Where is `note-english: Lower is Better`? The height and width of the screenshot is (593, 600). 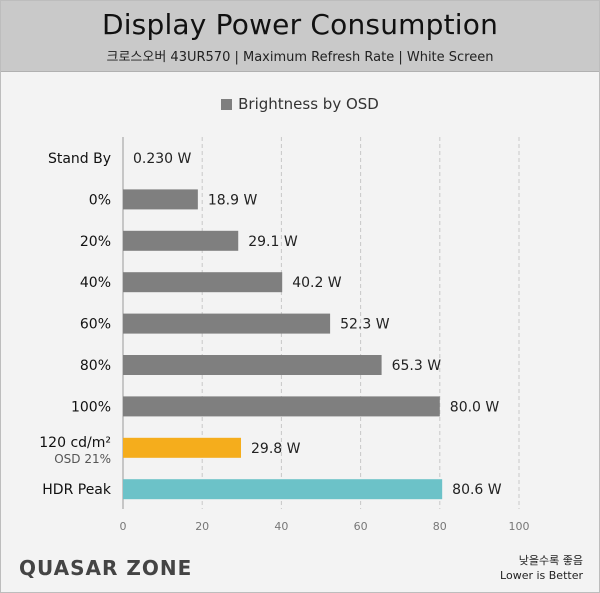 note-english: Lower is Better is located at coordinates (541, 575).